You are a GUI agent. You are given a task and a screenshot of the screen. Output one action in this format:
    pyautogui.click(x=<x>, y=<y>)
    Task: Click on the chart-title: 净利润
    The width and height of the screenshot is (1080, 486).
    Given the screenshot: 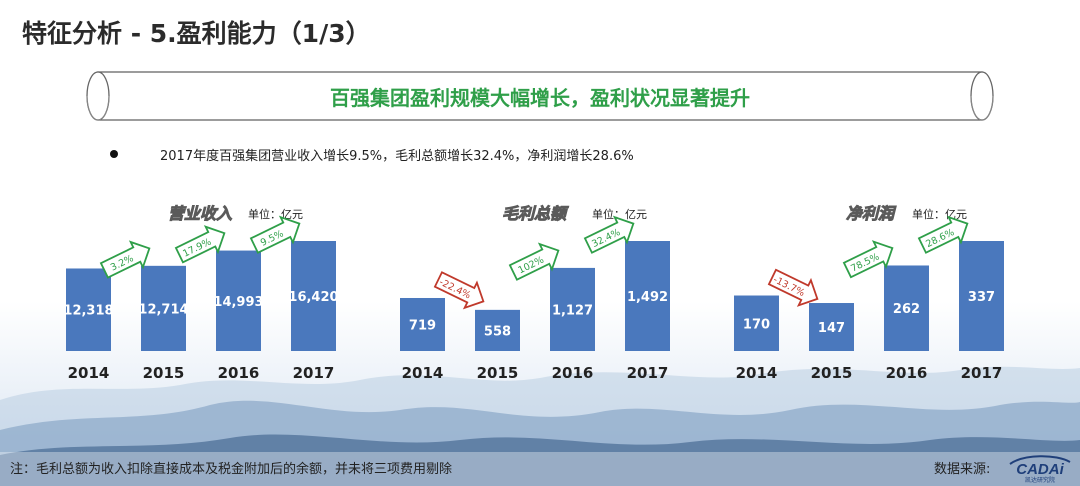 What is the action you would take?
    pyautogui.click(x=871, y=213)
    